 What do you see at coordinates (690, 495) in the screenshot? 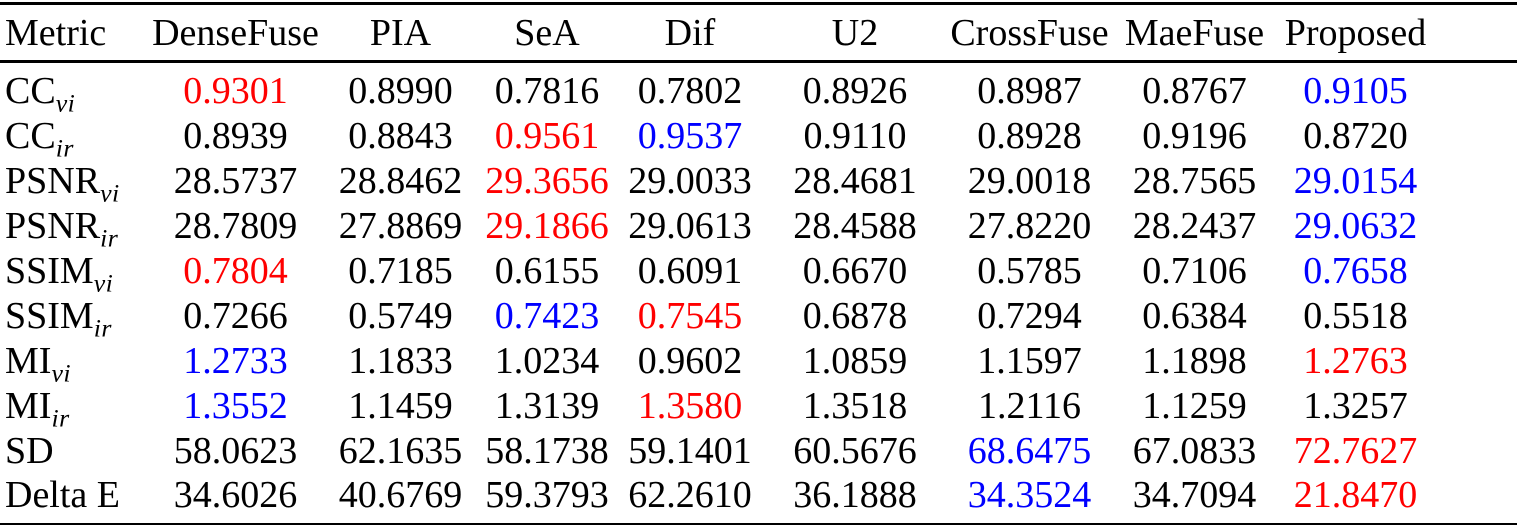
I see `value-cell: 62.2610` at bounding box center [690, 495].